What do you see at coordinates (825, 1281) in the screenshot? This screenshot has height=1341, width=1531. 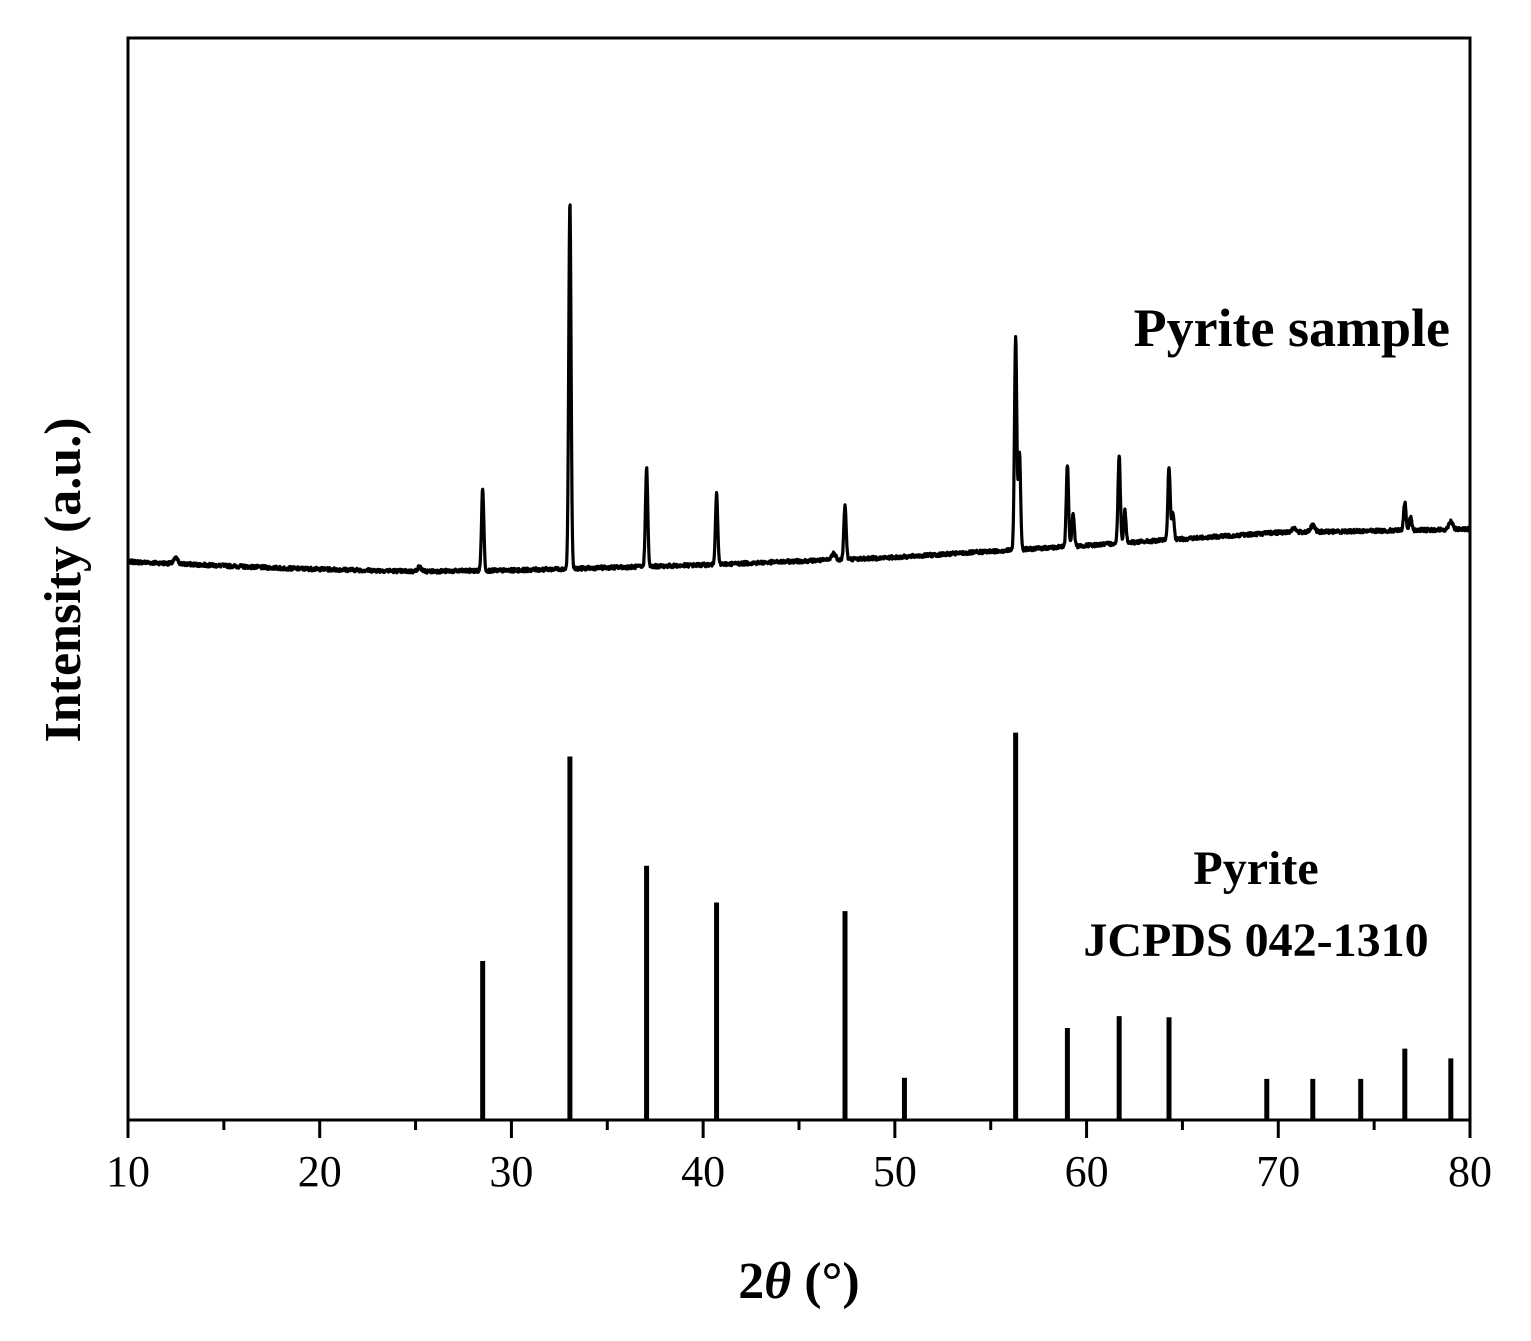 I see `x-axis-title-suffix: (°)` at bounding box center [825, 1281].